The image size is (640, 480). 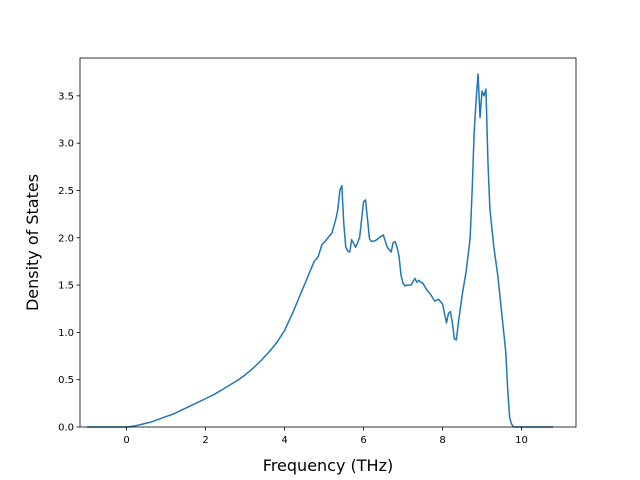 What do you see at coordinates (66, 238) in the screenshot?
I see `y-tick-label: 2.0` at bounding box center [66, 238].